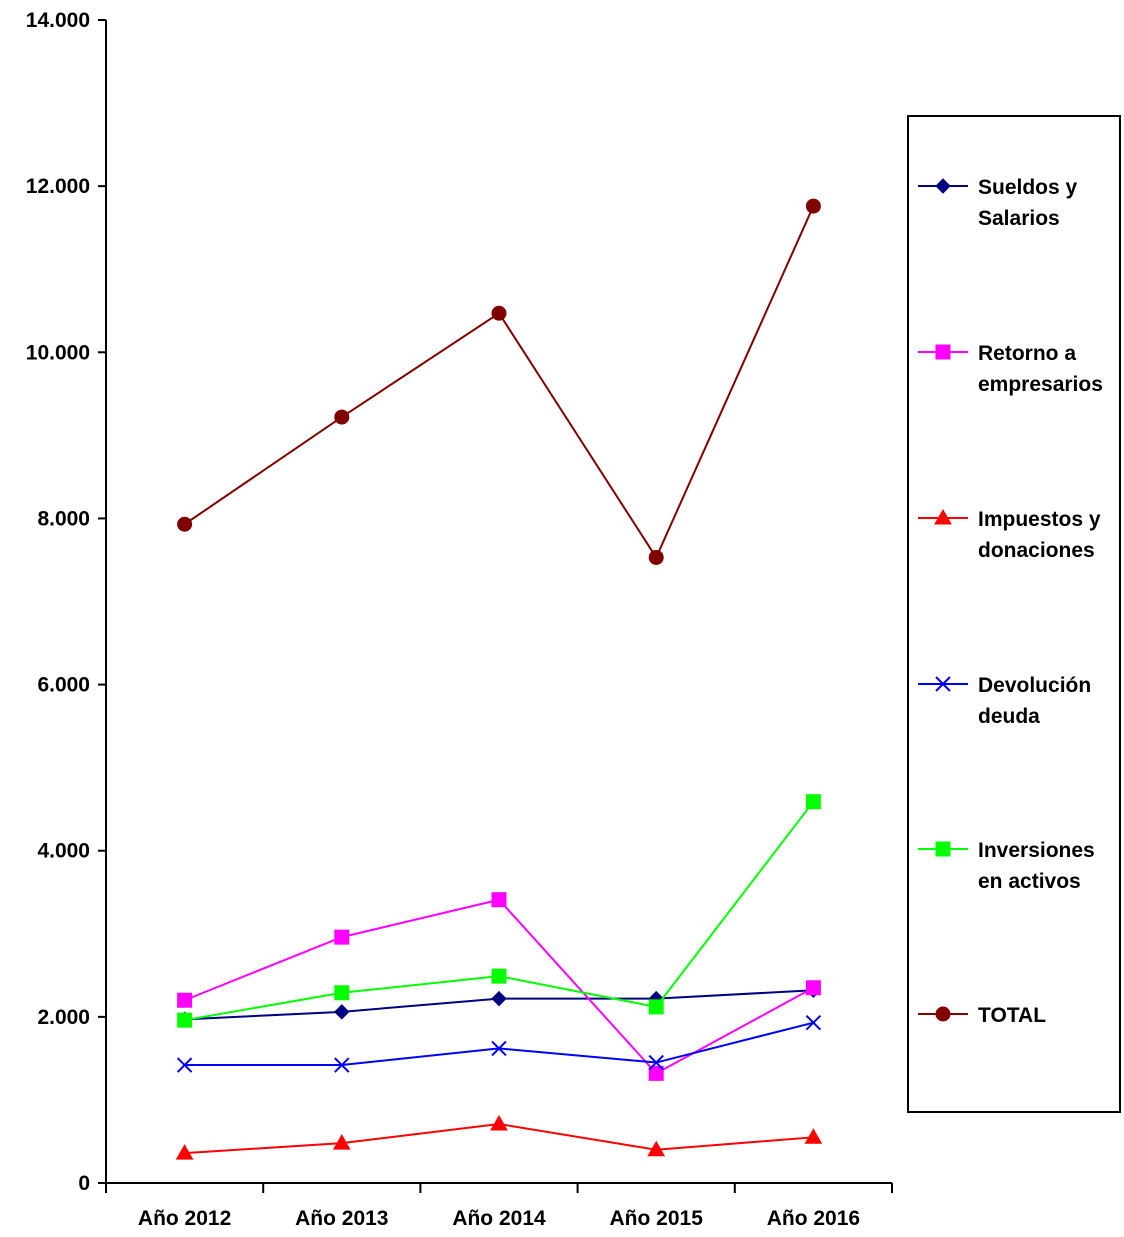 This screenshot has width=1124, height=1237. Describe the element at coordinates (1028, 187) in the screenshot. I see `legend-label: Sueldos y` at that location.